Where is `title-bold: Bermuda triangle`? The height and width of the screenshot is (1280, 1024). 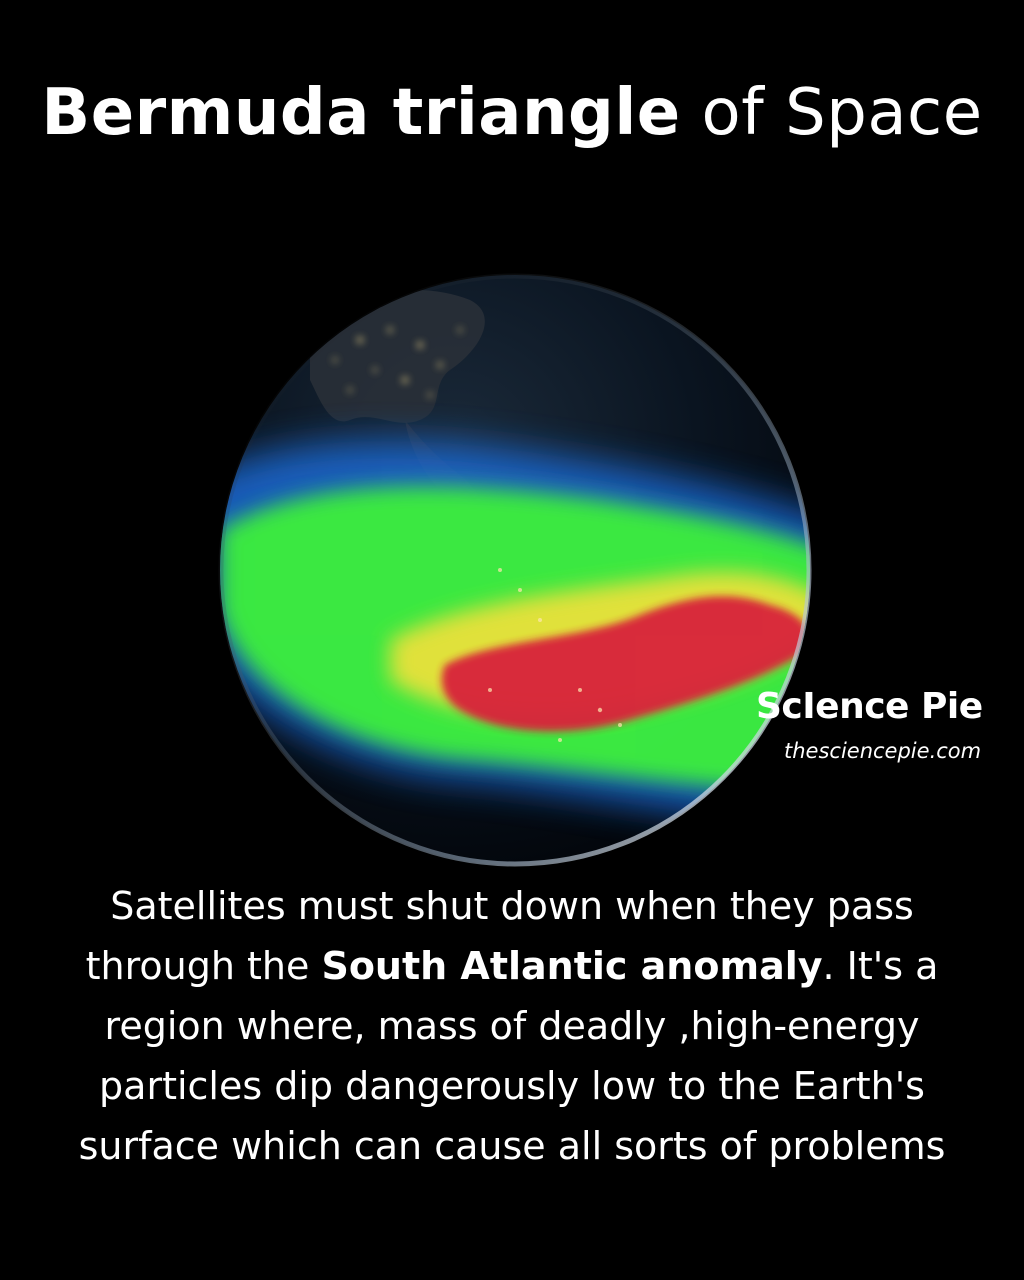 title-bold: Bermuda triangle is located at coordinates (361, 113).